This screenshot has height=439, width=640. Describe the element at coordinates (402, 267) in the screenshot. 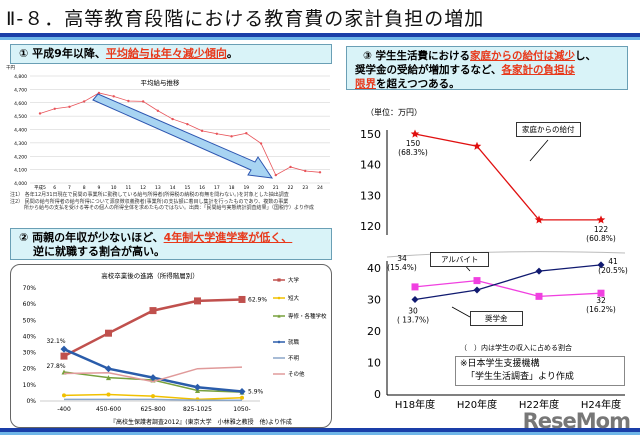

I see `data-label: (15.4%)` at that location.